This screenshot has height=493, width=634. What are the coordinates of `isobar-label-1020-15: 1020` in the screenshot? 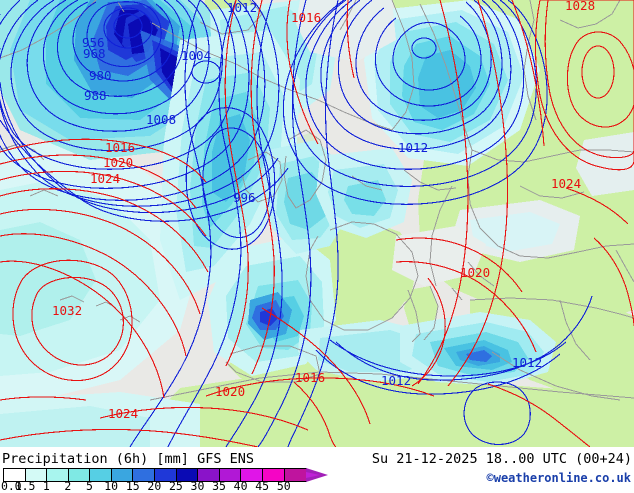 It's located at (475, 272).